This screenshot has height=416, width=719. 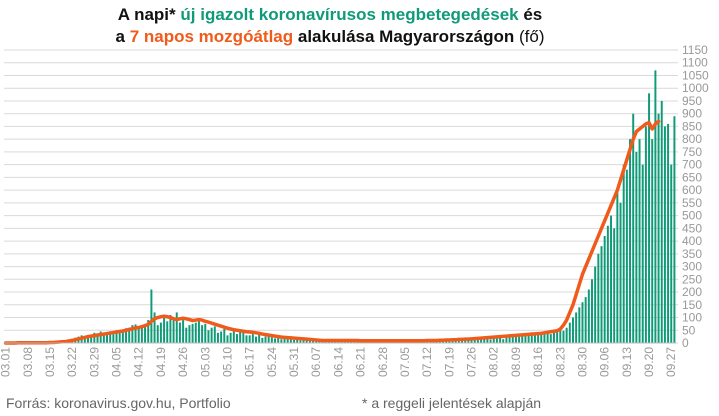 I want to click on x-tick-label: 05.10, so click(x=227, y=362).